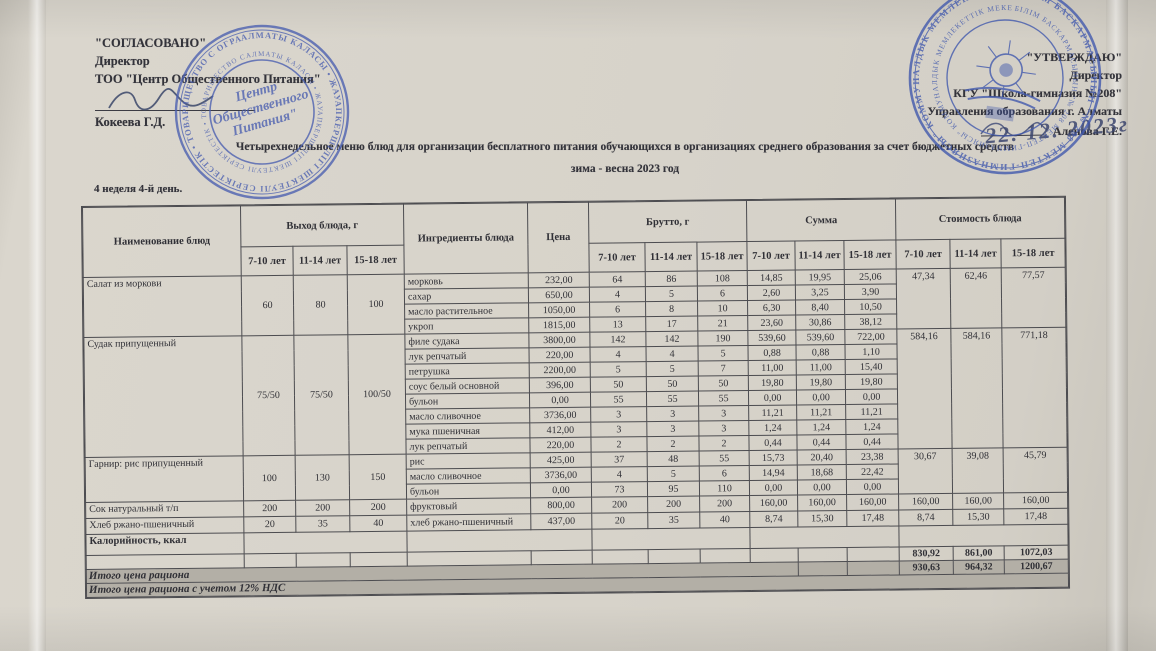  I want to click on document-season: зима - весна 2023 год, so click(625, 169).